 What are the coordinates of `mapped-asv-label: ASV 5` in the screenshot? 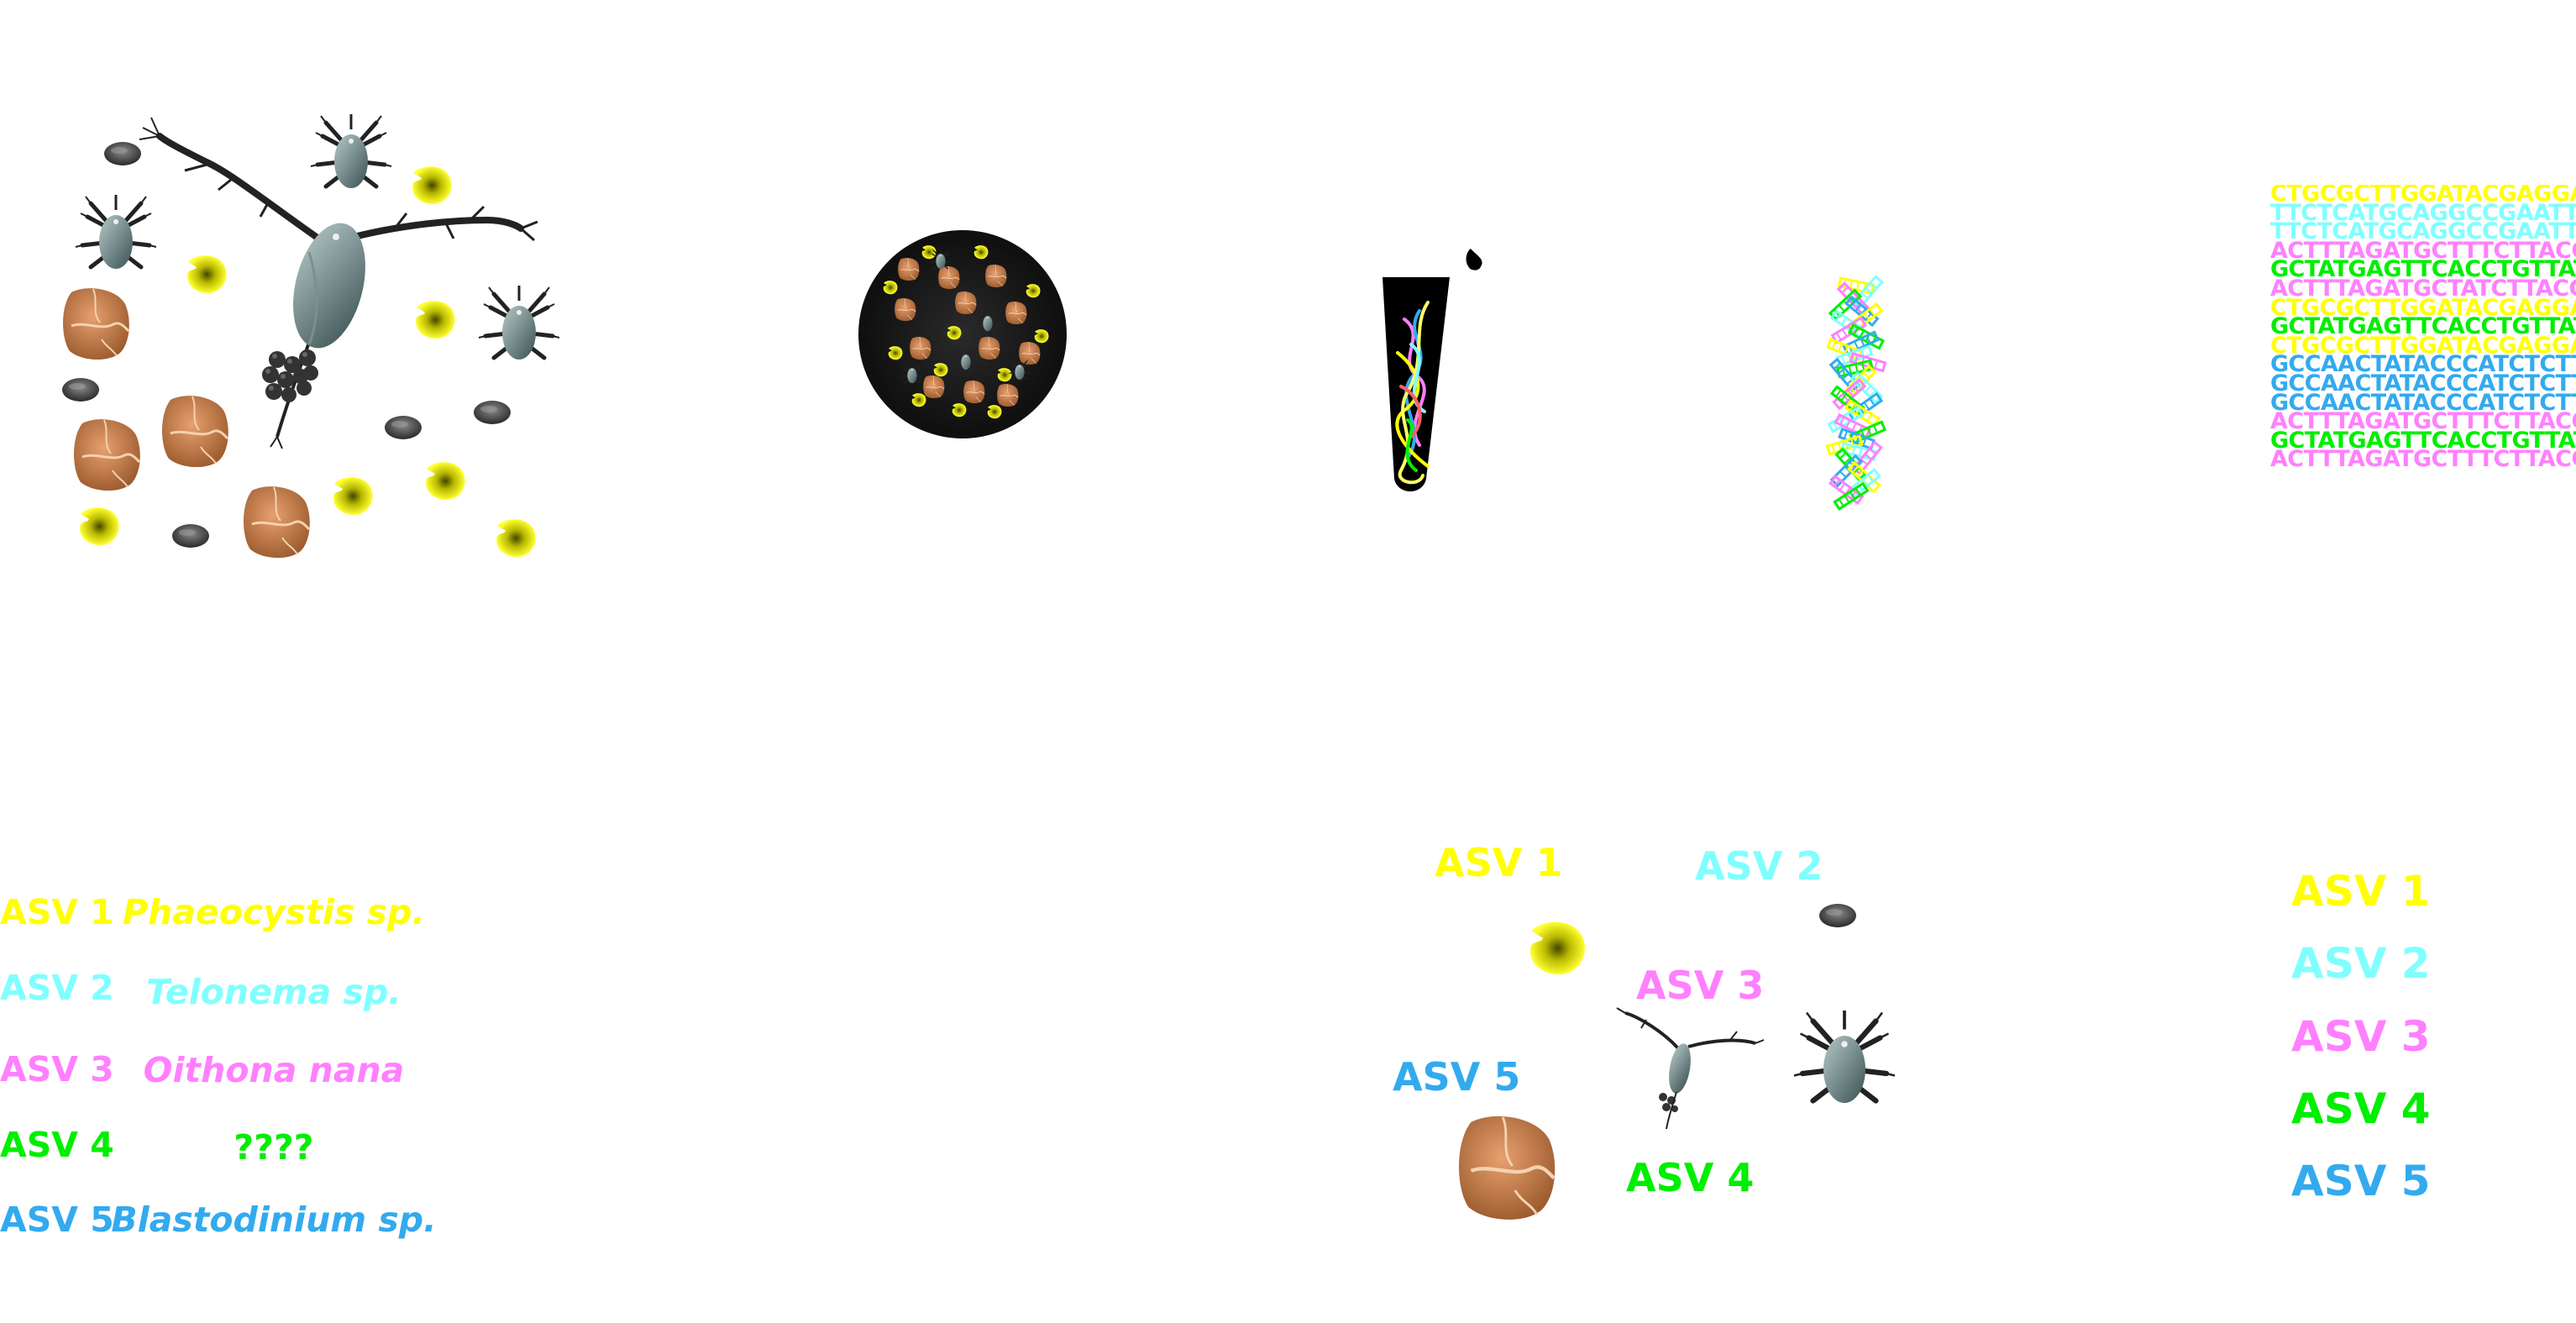 It's located at (1456, 1077).